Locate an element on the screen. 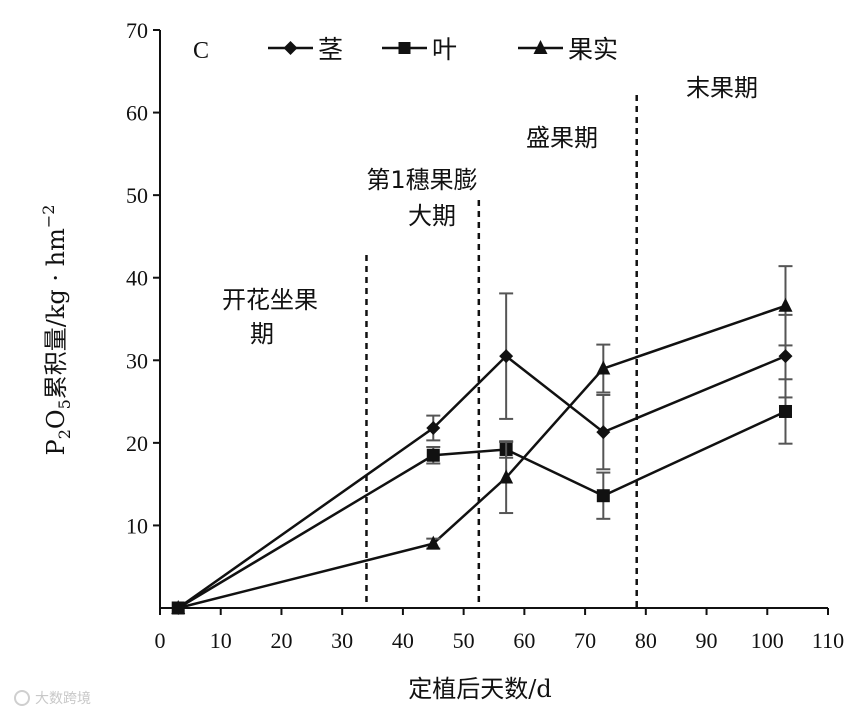 This screenshot has height=716, width=865. x-tick-label: 10 is located at coordinates (221, 640).